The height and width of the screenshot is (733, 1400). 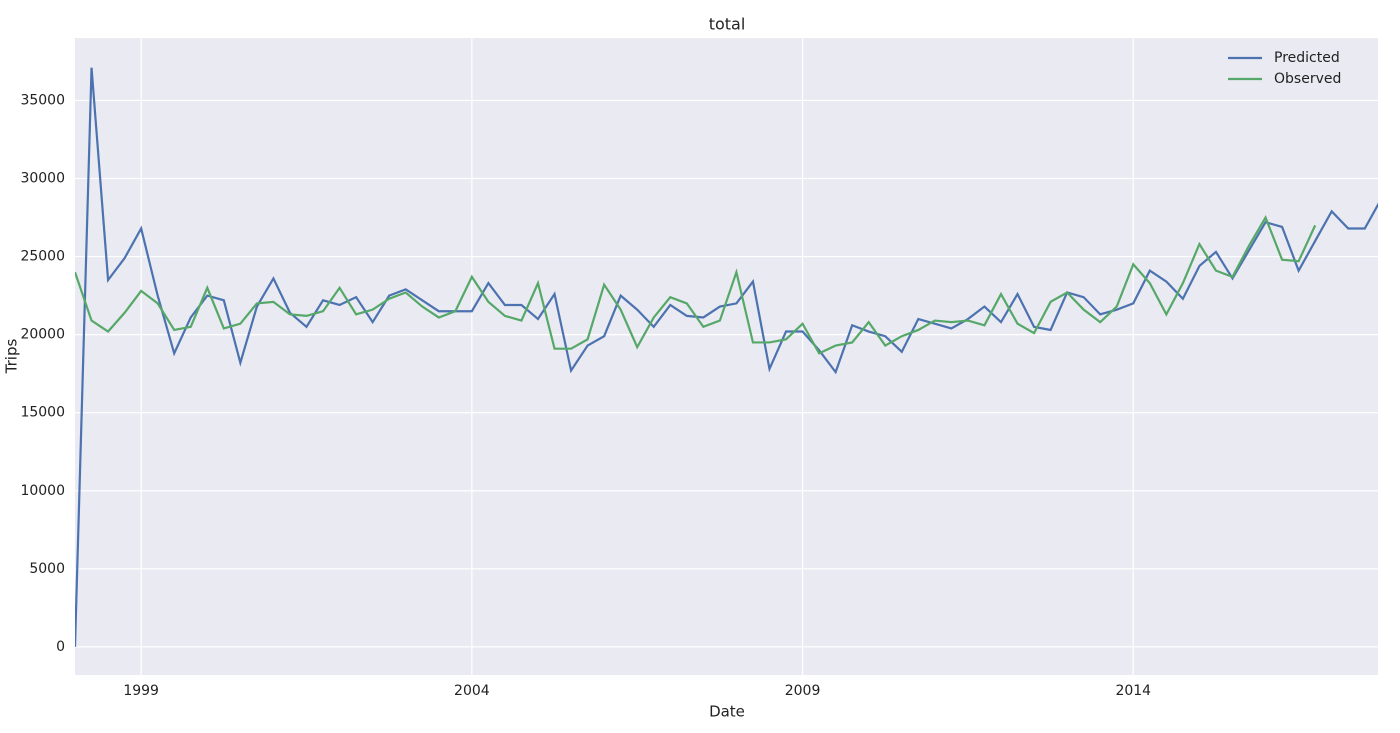 What do you see at coordinates (42, 100) in the screenshot?
I see `y-tick-label: 35000` at bounding box center [42, 100].